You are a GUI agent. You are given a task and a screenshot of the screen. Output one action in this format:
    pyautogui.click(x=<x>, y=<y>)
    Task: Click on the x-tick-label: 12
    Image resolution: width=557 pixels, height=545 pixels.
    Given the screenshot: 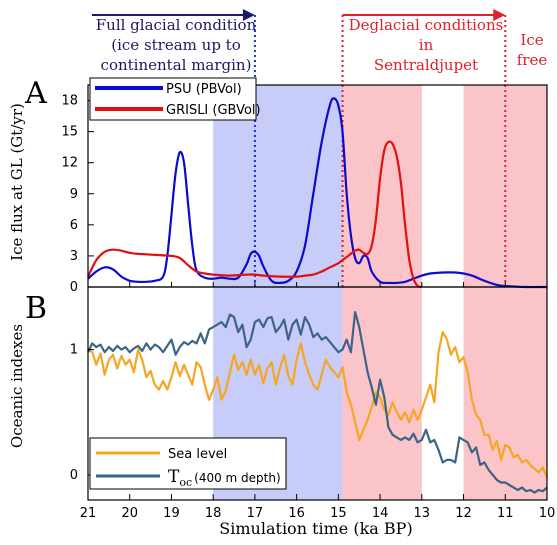 What is the action you would take?
    pyautogui.click(x=463, y=513)
    